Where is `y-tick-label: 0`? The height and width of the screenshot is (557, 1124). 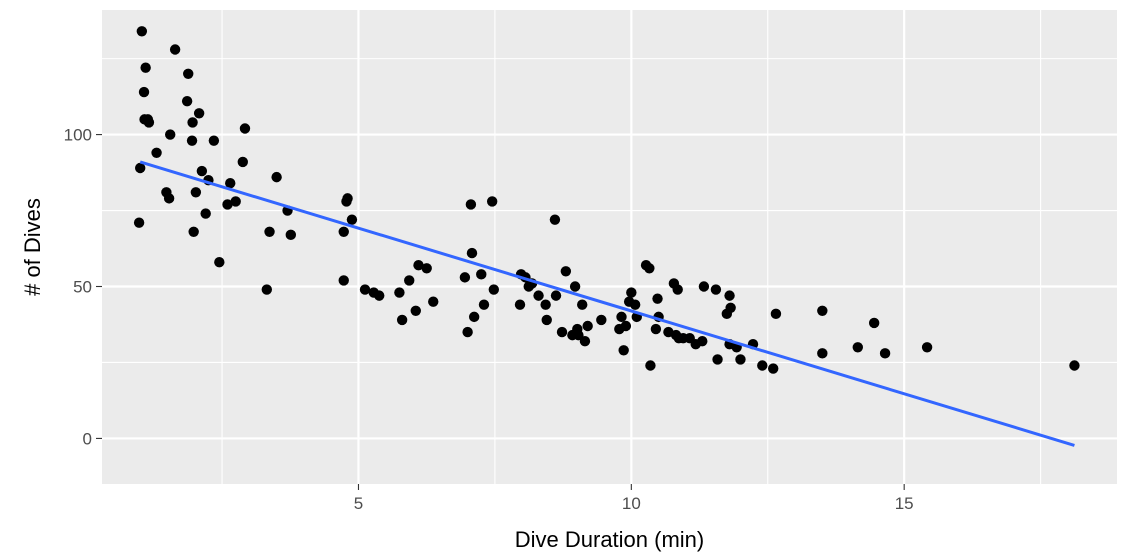
y-tick-label: 0 is located at coordinates (87, 438).